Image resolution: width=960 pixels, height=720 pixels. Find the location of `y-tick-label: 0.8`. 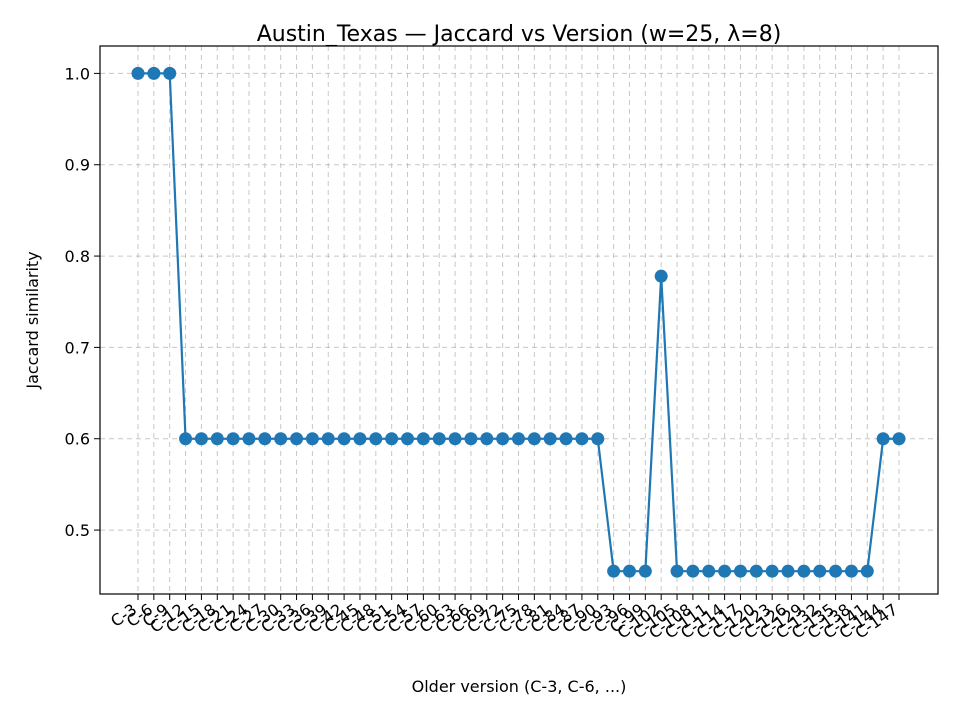

y-tick-label: 0.8 is located at coordinates (77, 256).